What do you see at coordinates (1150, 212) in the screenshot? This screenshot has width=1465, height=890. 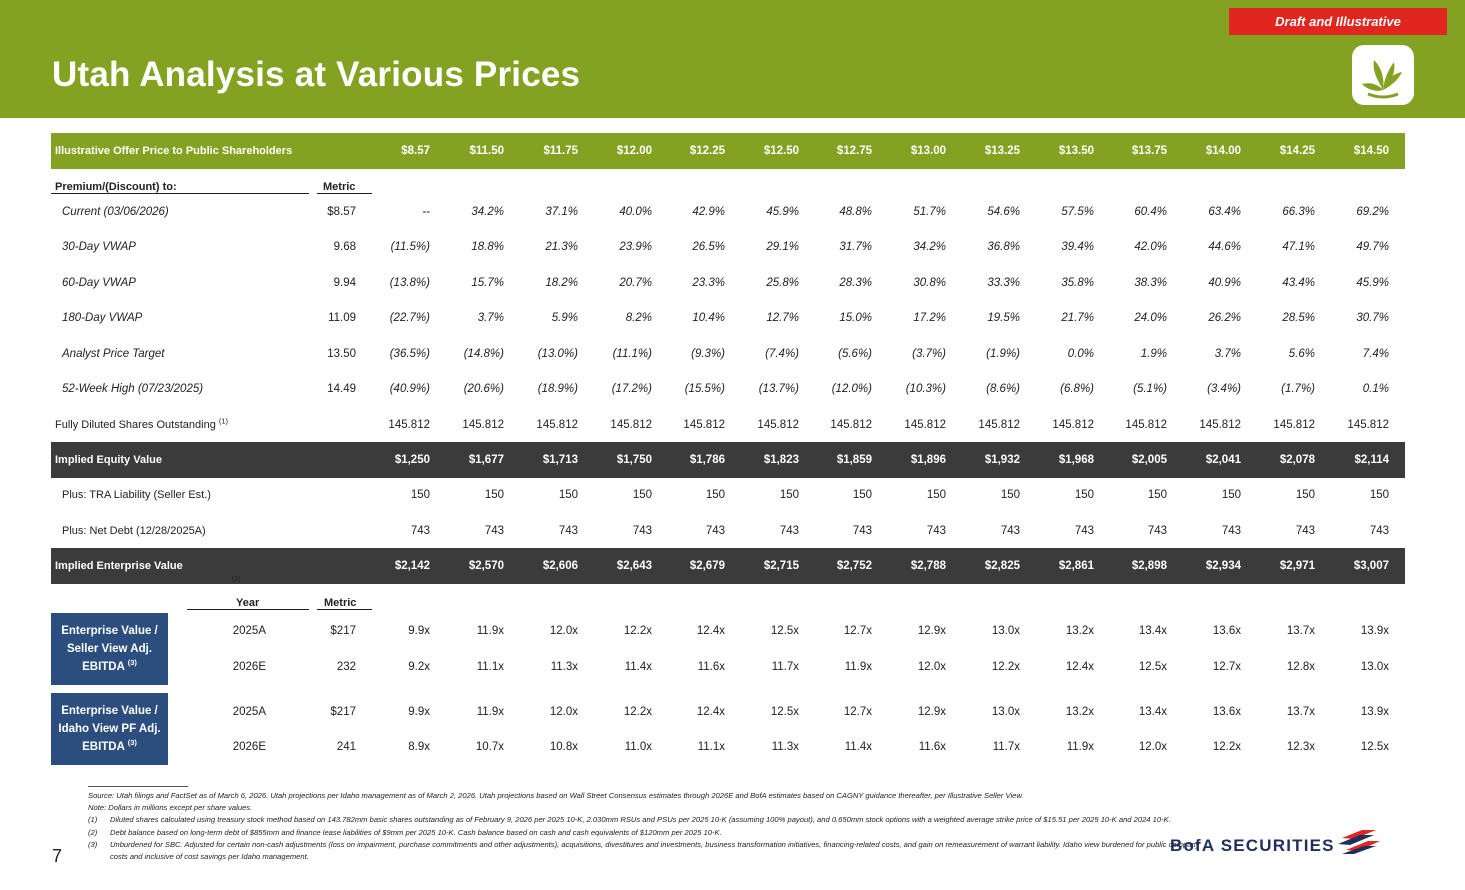 I see `premium-cell: 60.4%` at bounding box center [1150, 212].